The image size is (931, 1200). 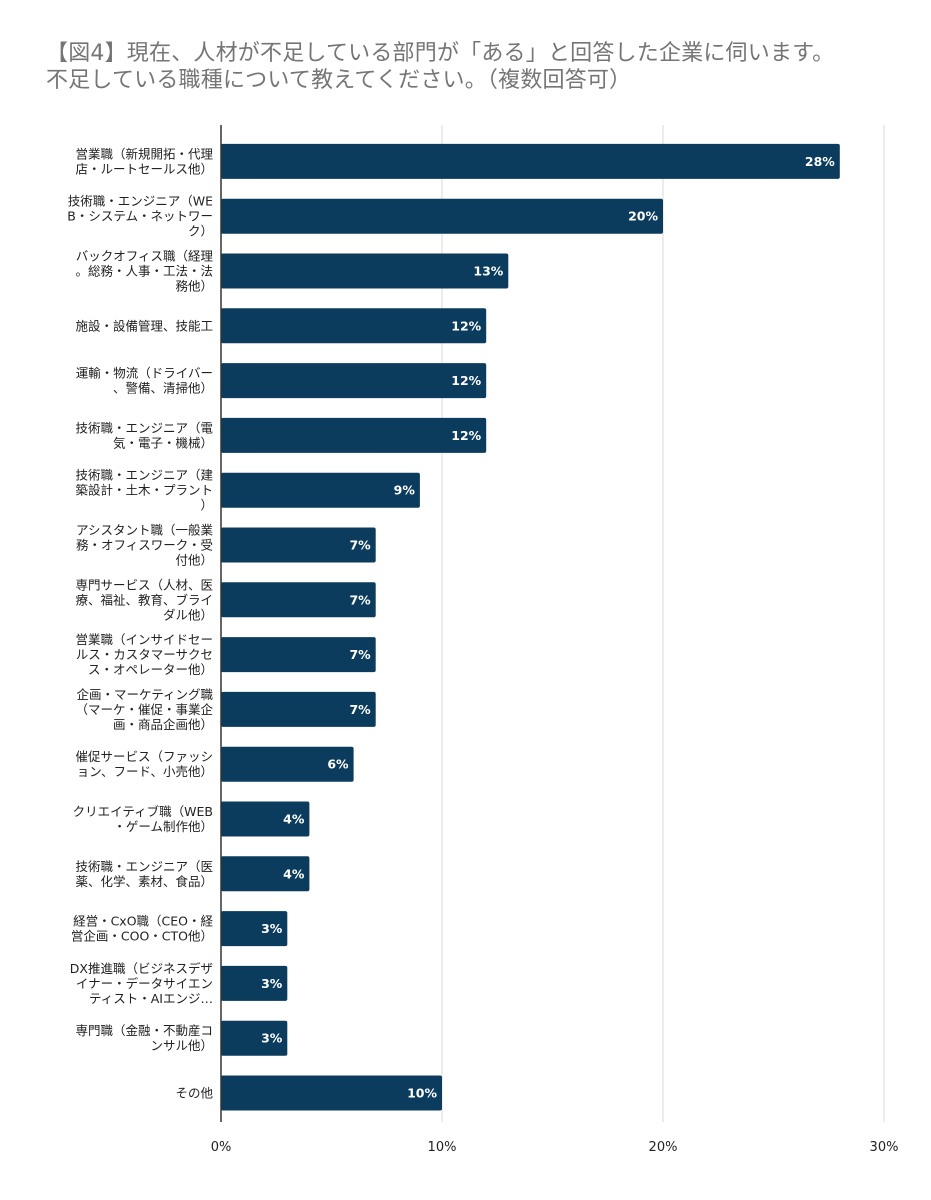 What do you see at coordinates (143, 811) in the screenshot?
I see `category-label-line: クリエイティブ職（WEB` at bounding box center [143, 811].